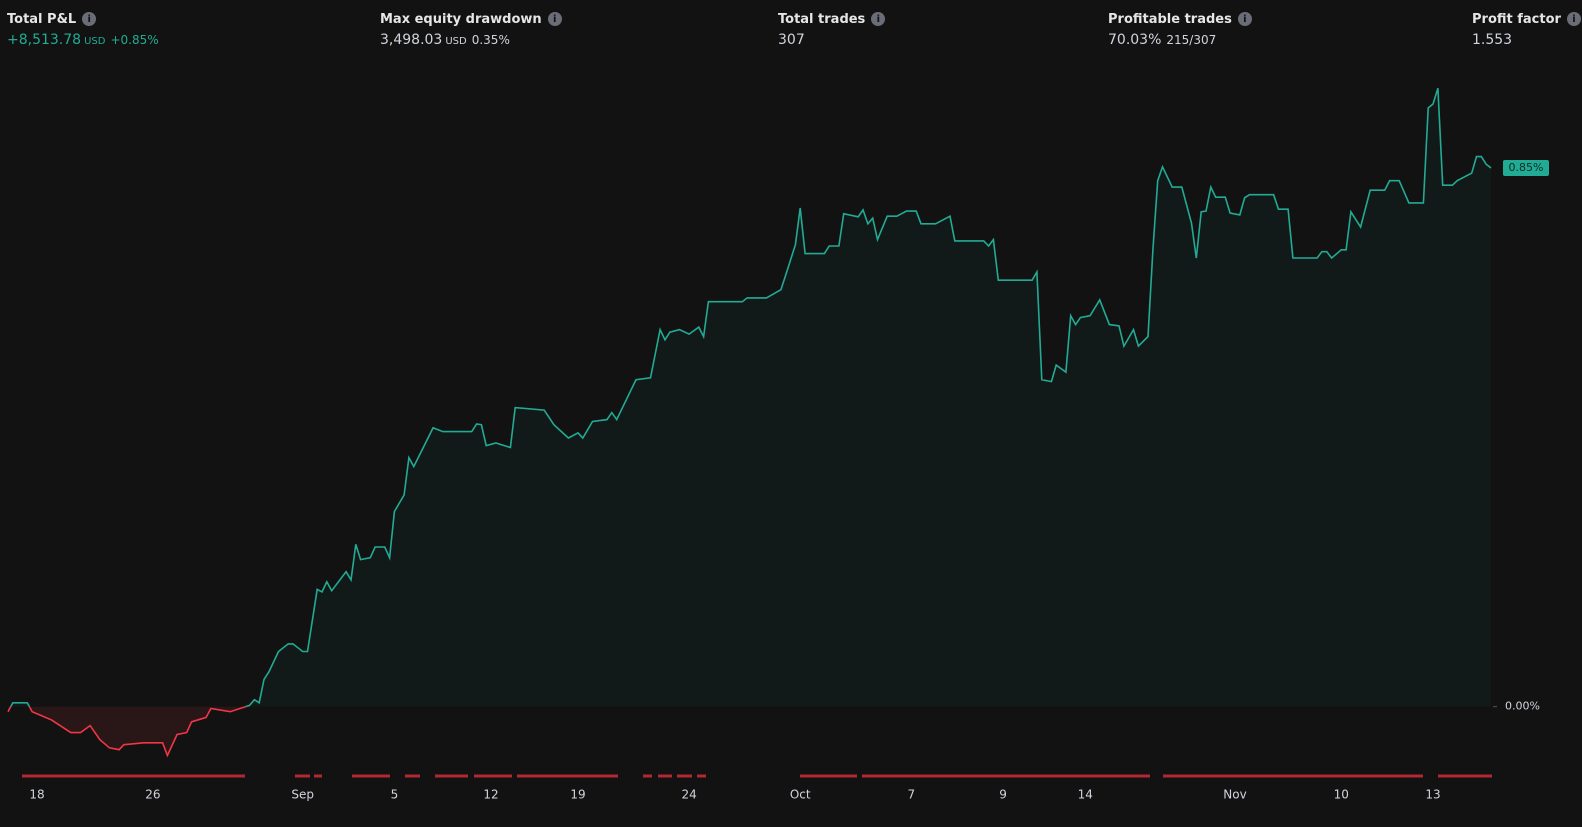  Describe the element at coordinates (1432, 795) in the screenshot. I see `x-tick-label: 13` at that location.